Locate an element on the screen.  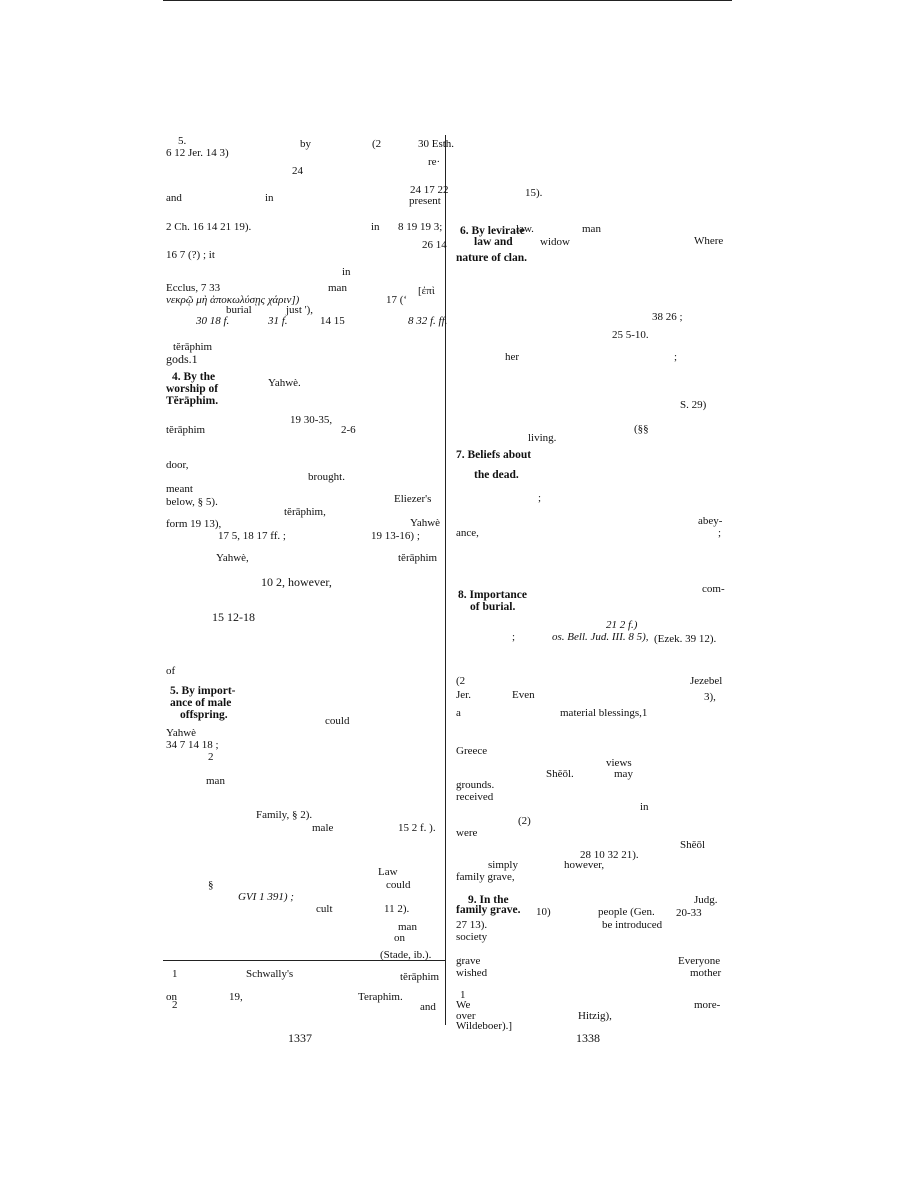
text-fragment: on is located at coordinates (399, 938).